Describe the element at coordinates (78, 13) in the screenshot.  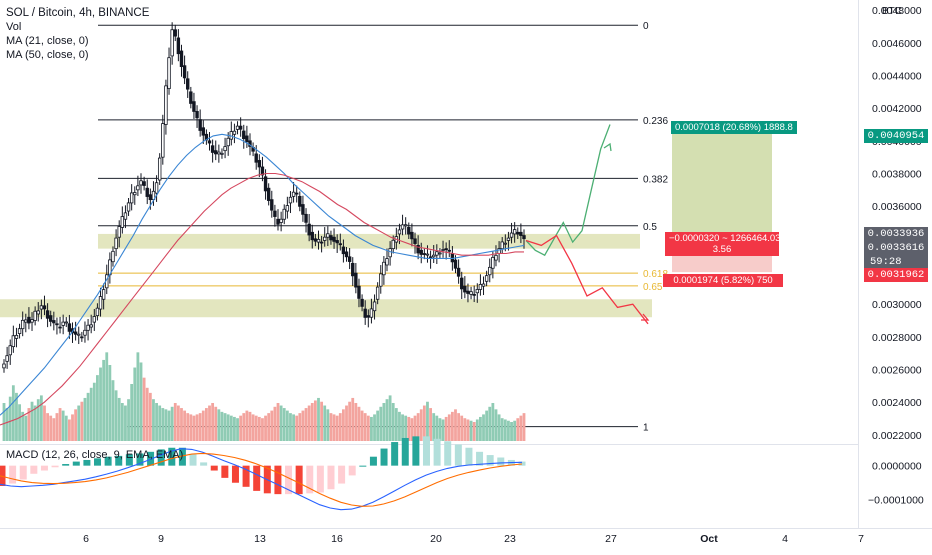
I see `symbol-title: SOL / Bitcoin, 4h, BINANCE` at that location.